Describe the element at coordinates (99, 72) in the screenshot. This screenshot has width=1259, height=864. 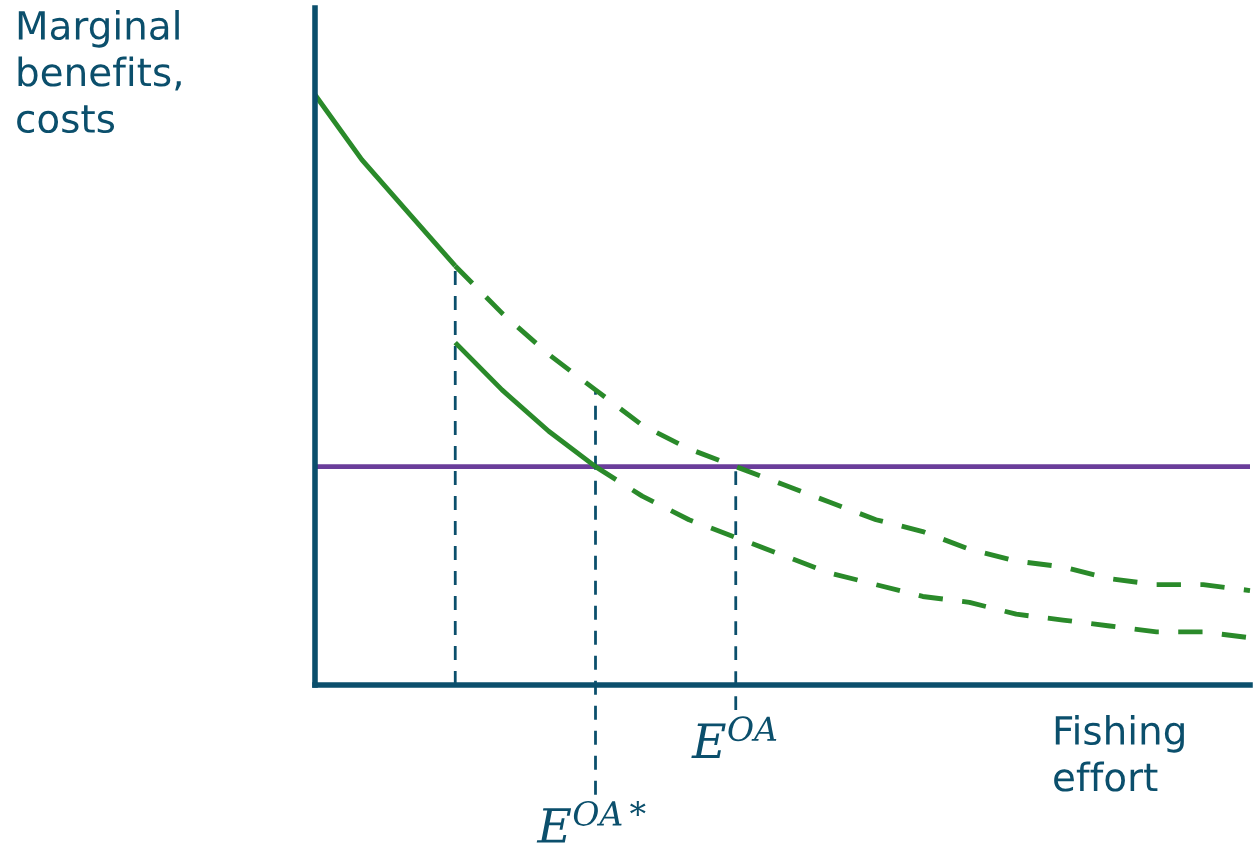
I see `y-axis-title: Marginal benefits, costs` at that location.